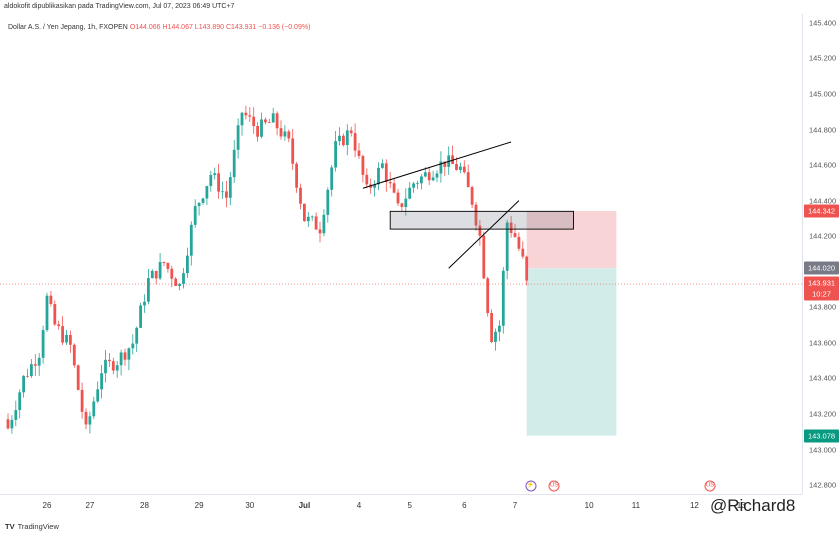  What do you see at coordinates (250, 505) in the screenshot?
I see `time-tick-label: 30` at bounding box center [250, 505].